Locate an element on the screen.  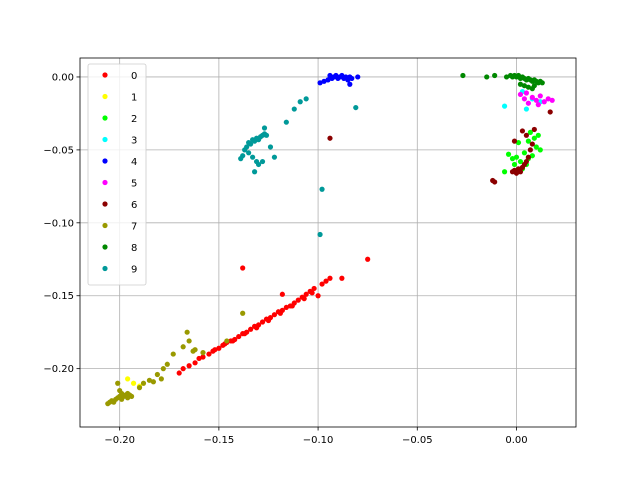
legend-label: 3 is located at coordinates (134, 141).